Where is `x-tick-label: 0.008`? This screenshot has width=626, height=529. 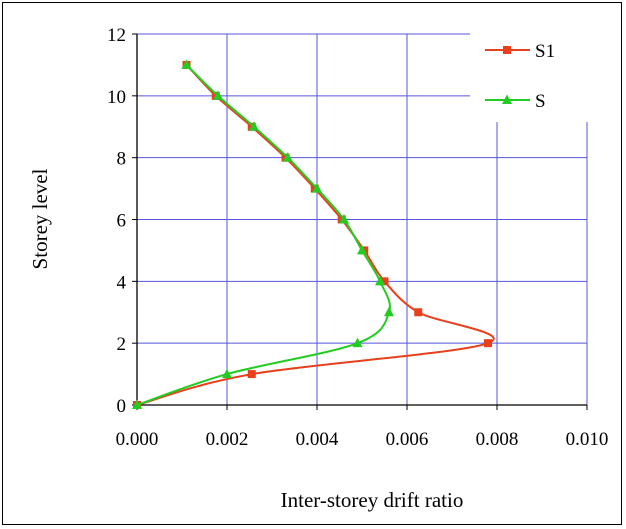 x-tick-label: 0.008 is located at coordinates (497, 439).